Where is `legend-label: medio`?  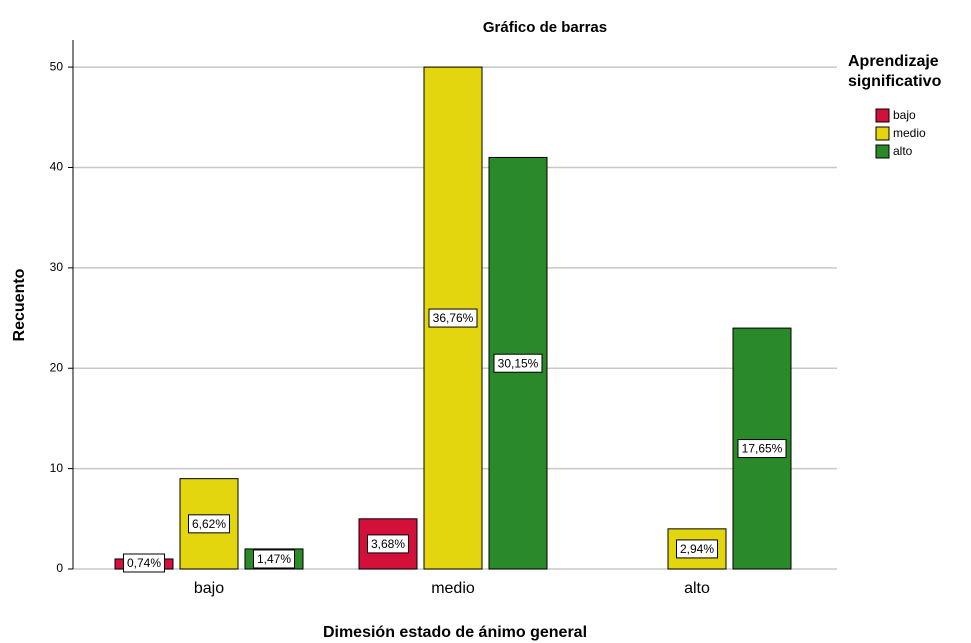 legend-label: medio is located at coordinates (909, 133).